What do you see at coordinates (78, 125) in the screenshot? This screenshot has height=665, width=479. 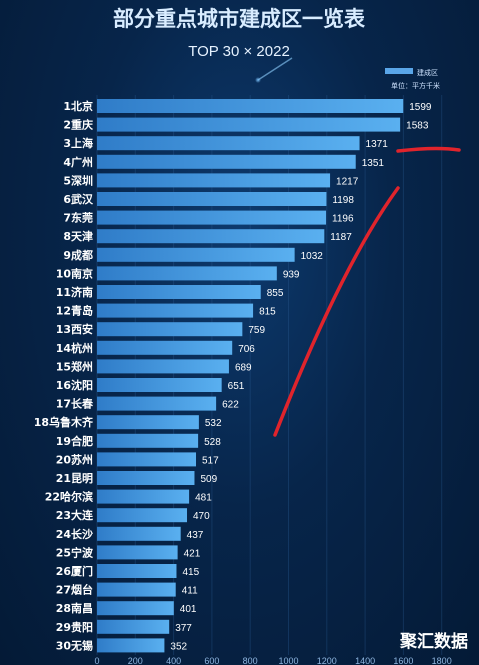 I see `category-label-2: 2重庆` at bounding box center [78, 125].